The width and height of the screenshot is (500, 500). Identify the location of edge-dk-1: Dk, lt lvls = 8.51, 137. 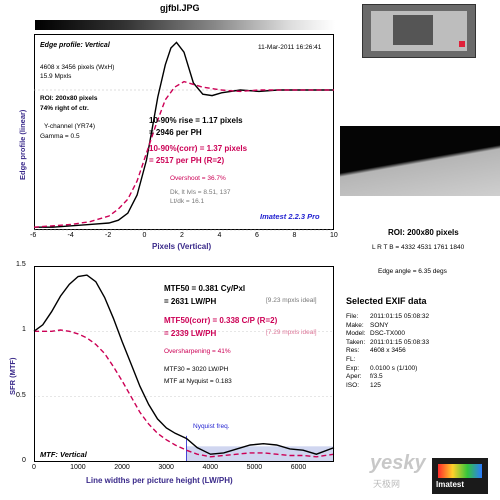
(200, 192).